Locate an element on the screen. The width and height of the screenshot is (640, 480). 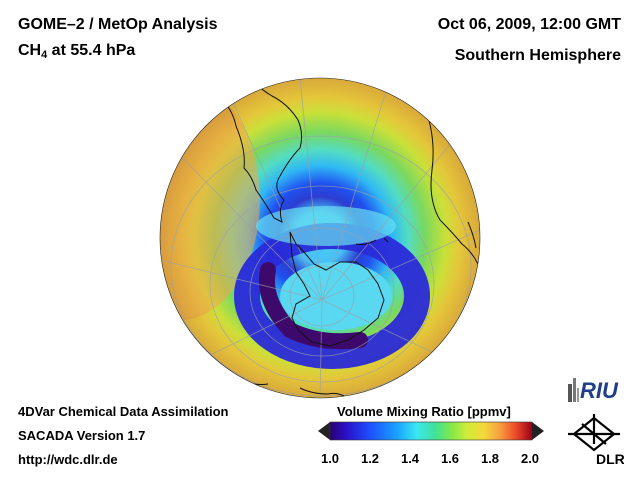
species-level-label: CH4 at 55.4 hPa is located at coordinates (76, 51).